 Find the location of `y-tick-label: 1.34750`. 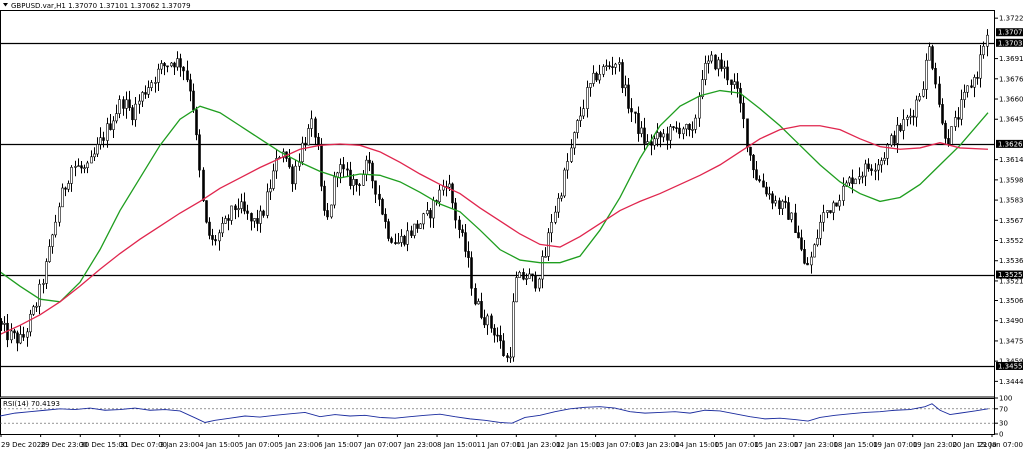

y-tick-label: 1.34750 is located at coordinates (1011, 341).